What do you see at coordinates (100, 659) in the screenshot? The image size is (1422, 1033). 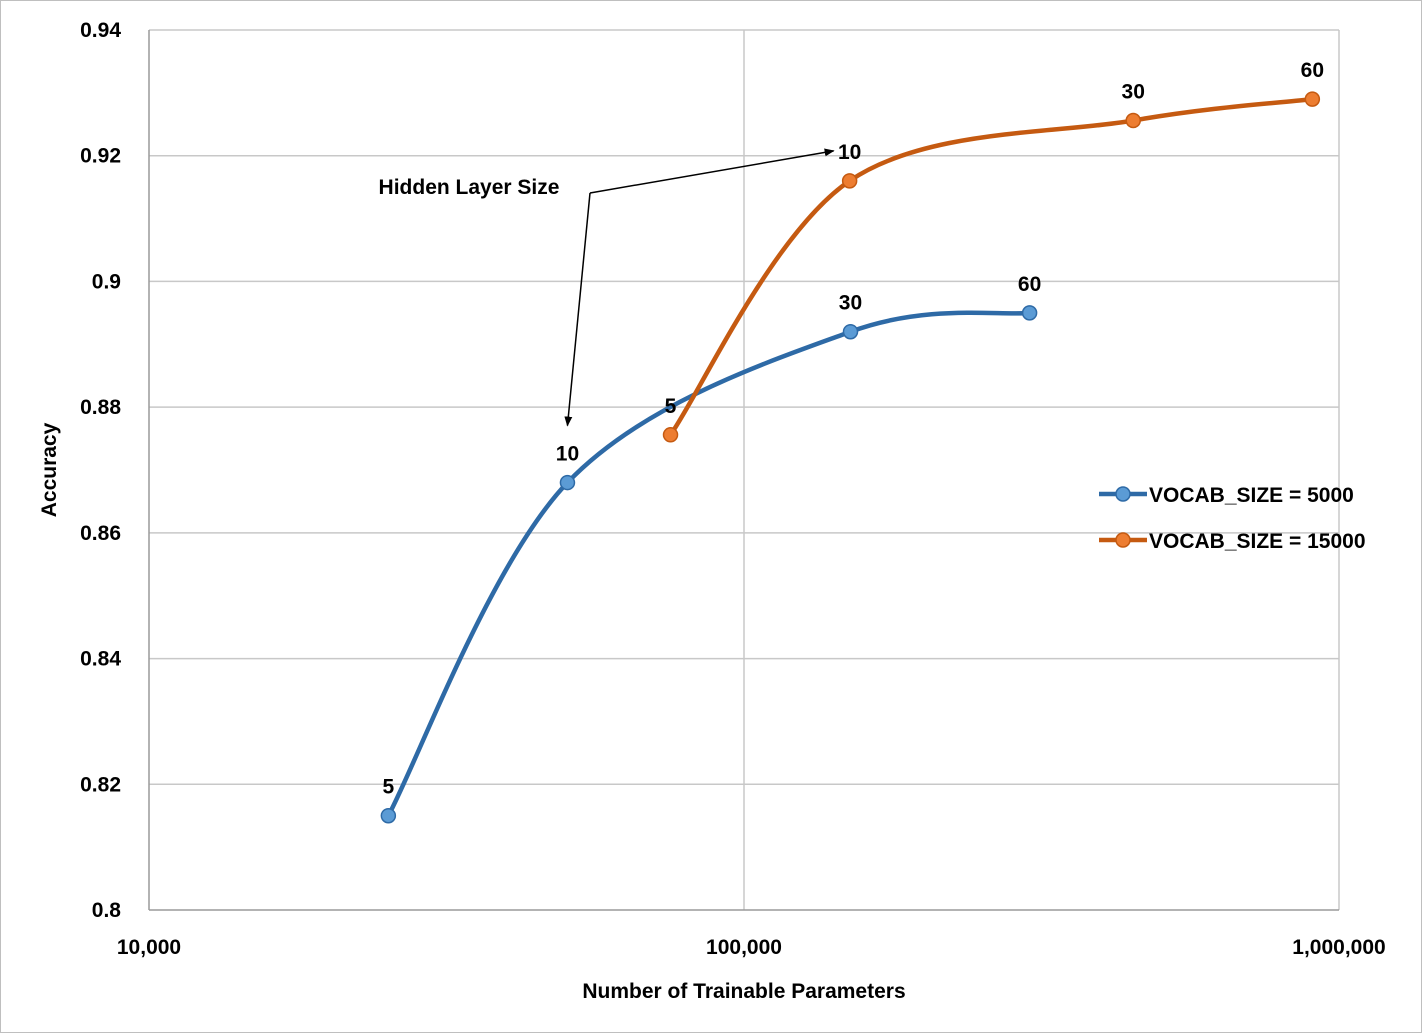 I see `y-tick-label: 0.84` at bounding box center [100, 659].